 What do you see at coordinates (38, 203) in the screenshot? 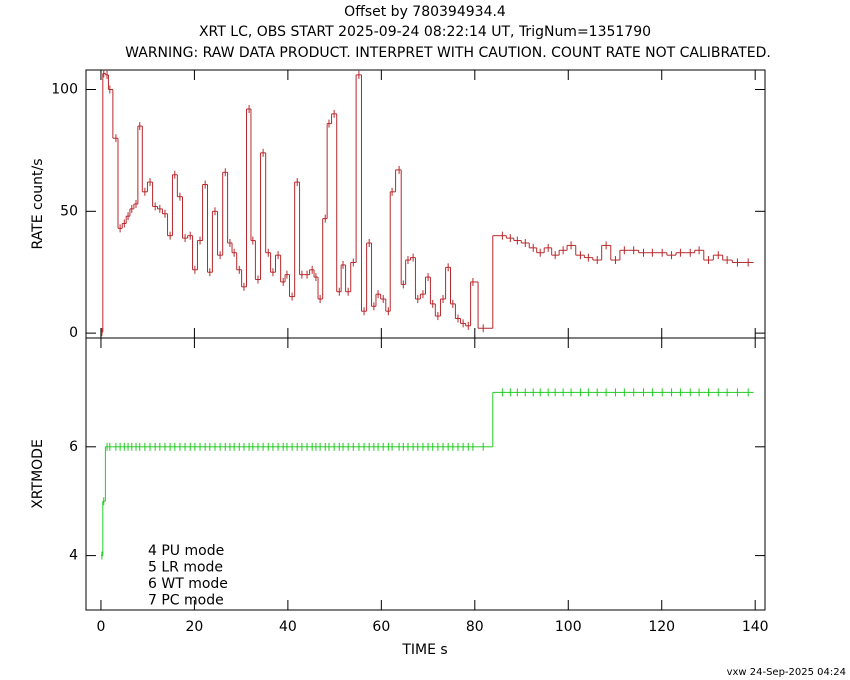
I see `y-axis-label: RATE count/s` at bounding box center [38, 203].